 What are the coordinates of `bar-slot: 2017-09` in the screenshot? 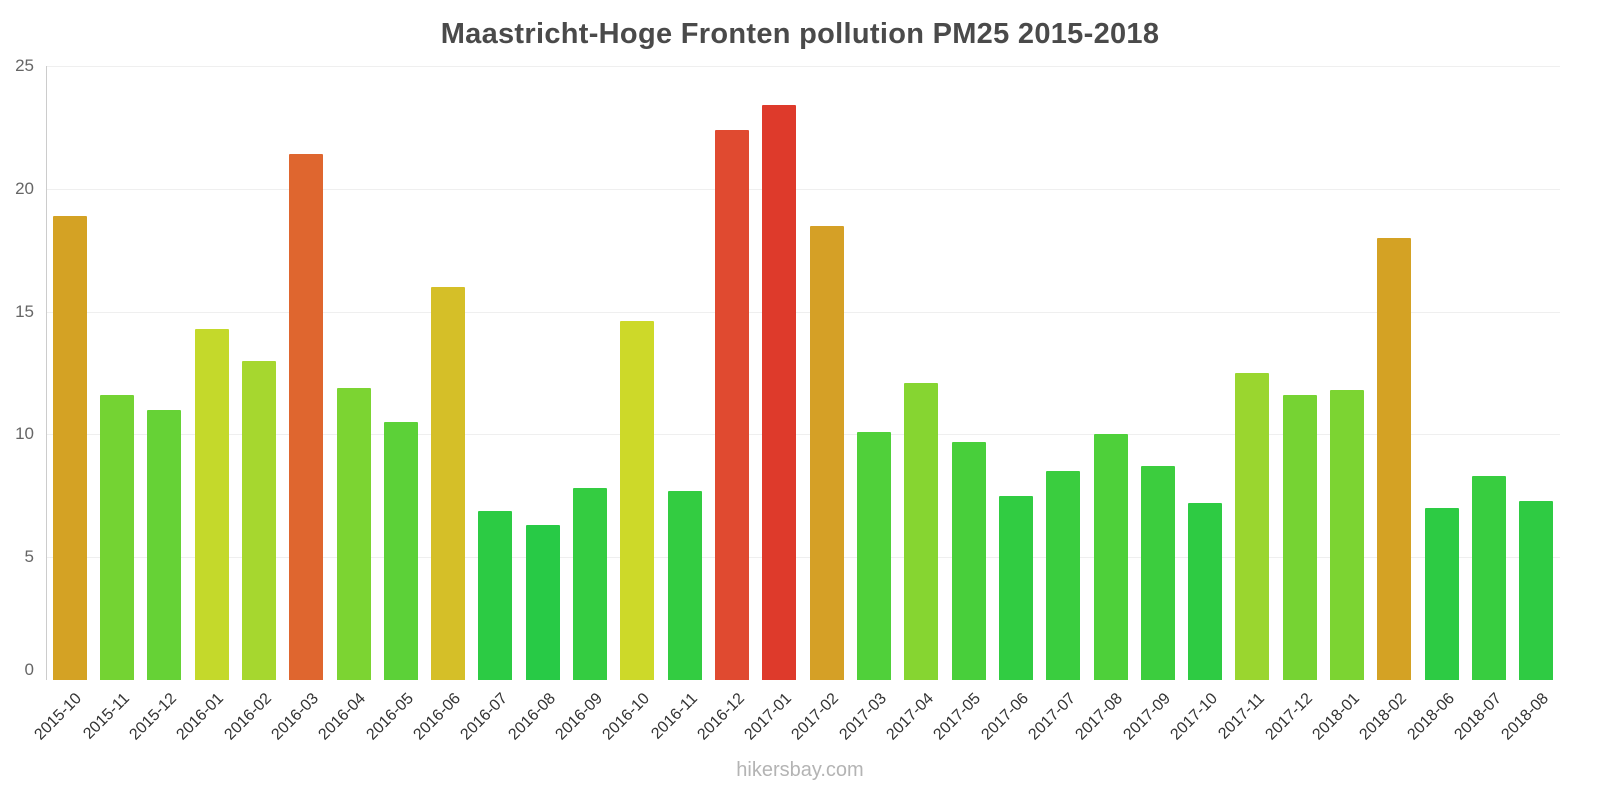 It's located at (1150, 405).